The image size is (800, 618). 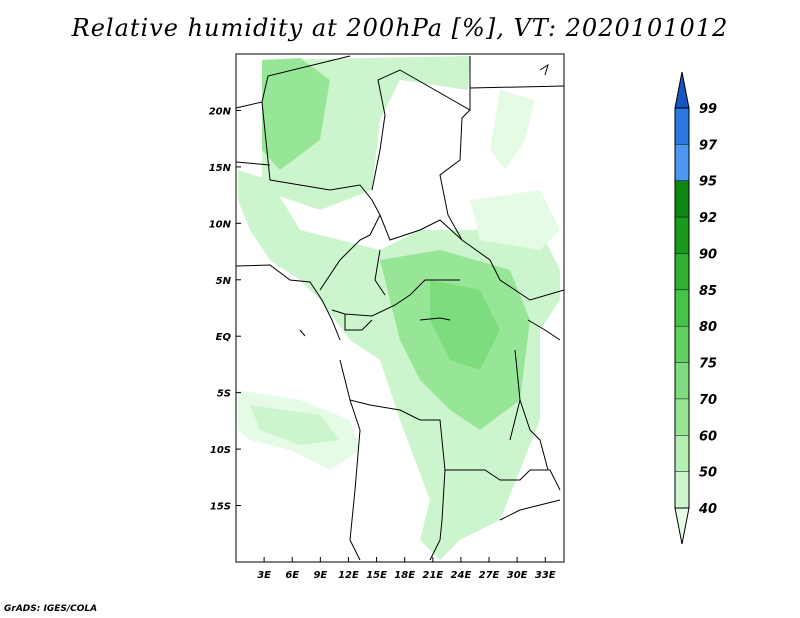 I want to click on x-tick-label: 27E, so click(x=489, y=575).